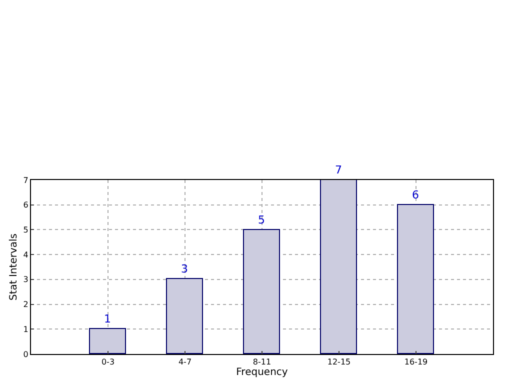 This screenshot has width=520, height=390. What do you see at coordinates (14, 267) in the screenshot?
I see `y-axis-title: Stat Intervals` at bounding box center [14, 267].